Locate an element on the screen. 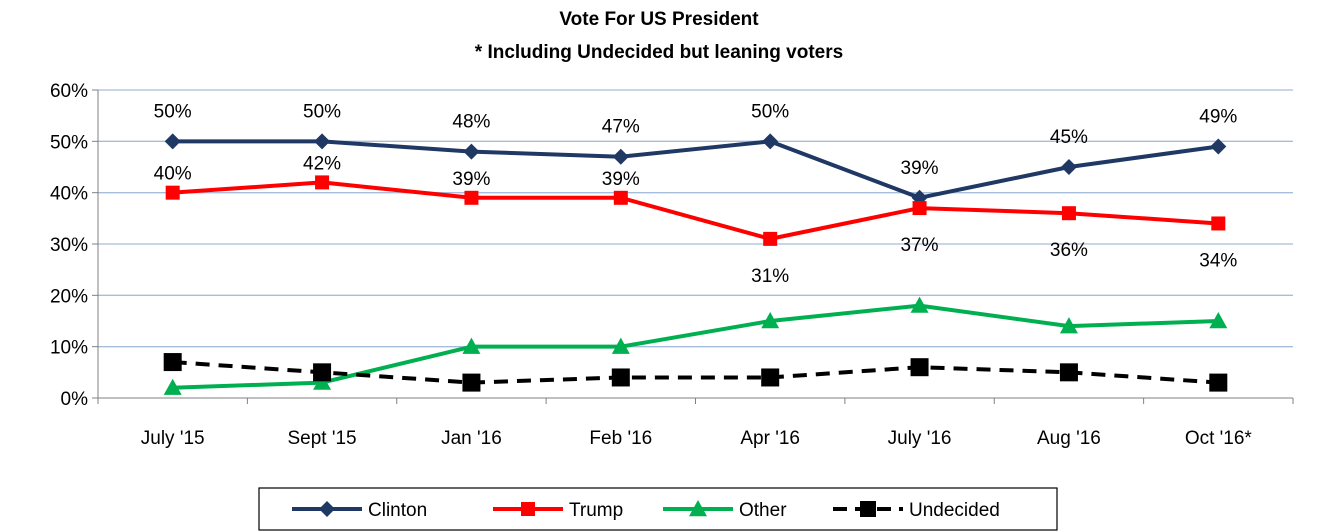  series-line-other is located at coordinates (695, 346).